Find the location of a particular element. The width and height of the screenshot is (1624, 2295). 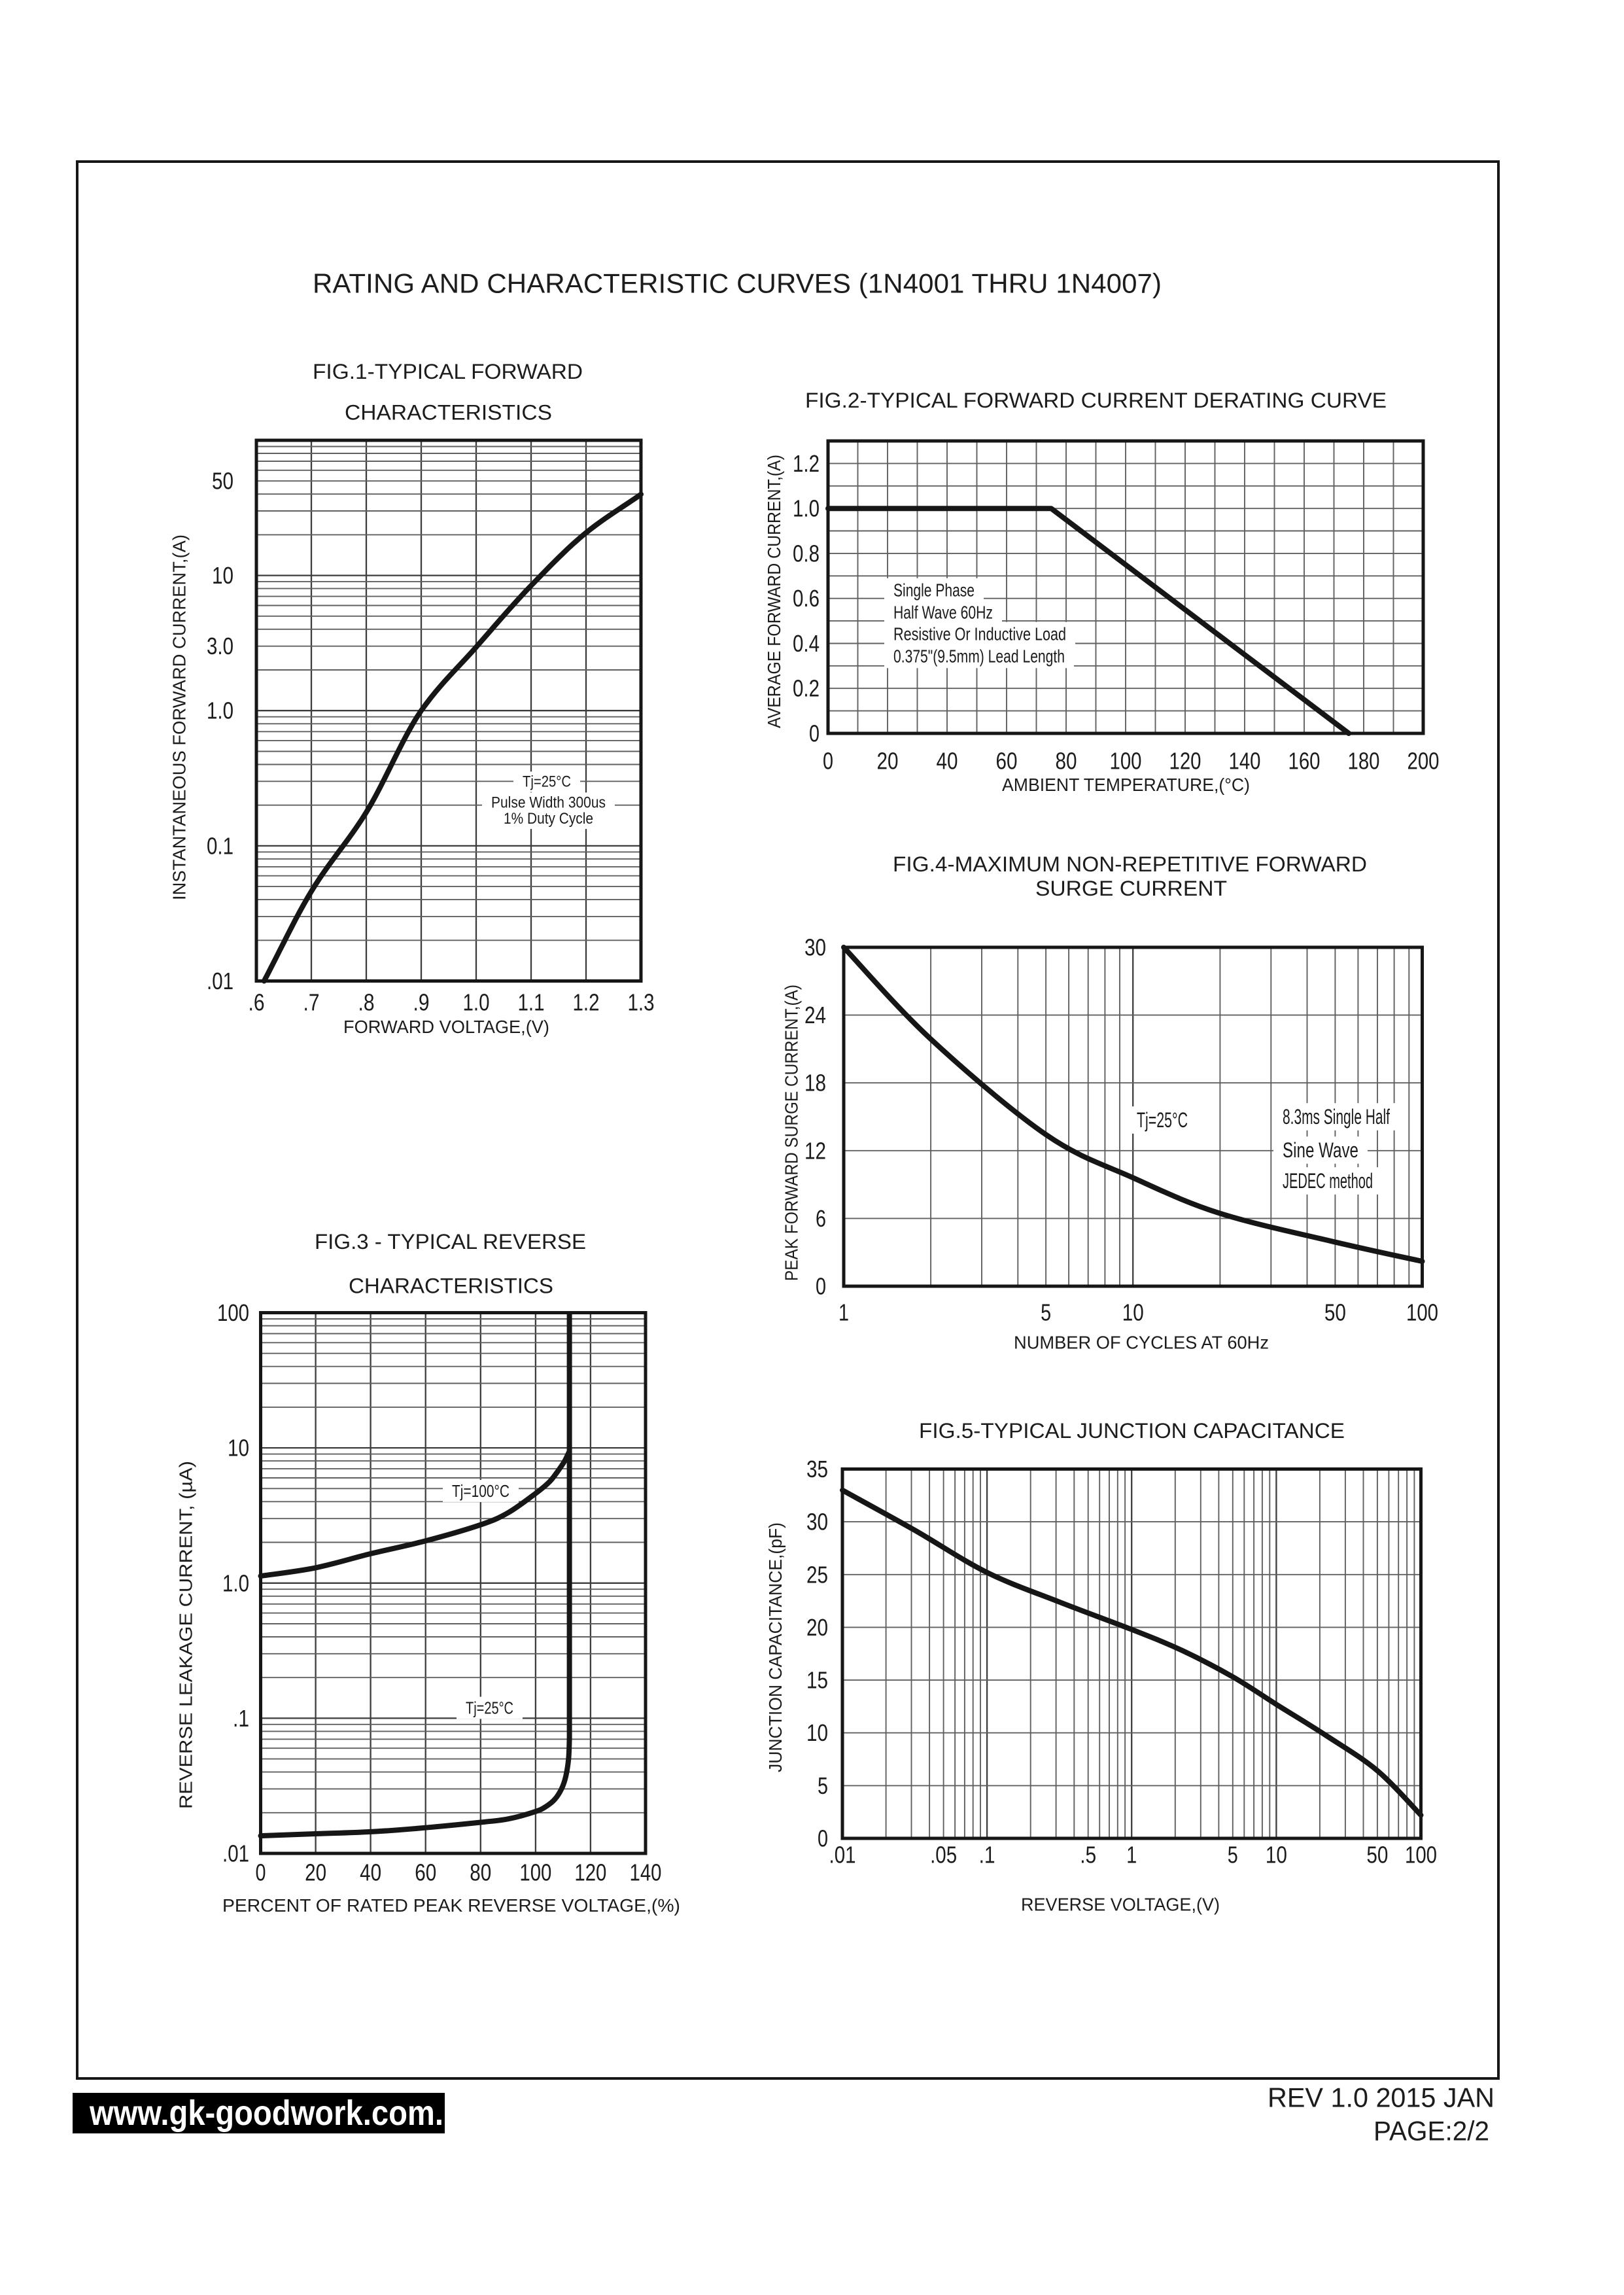

svg-text: FORWARD VOLTAGE,(V) is located at coordinates (446, 1027).